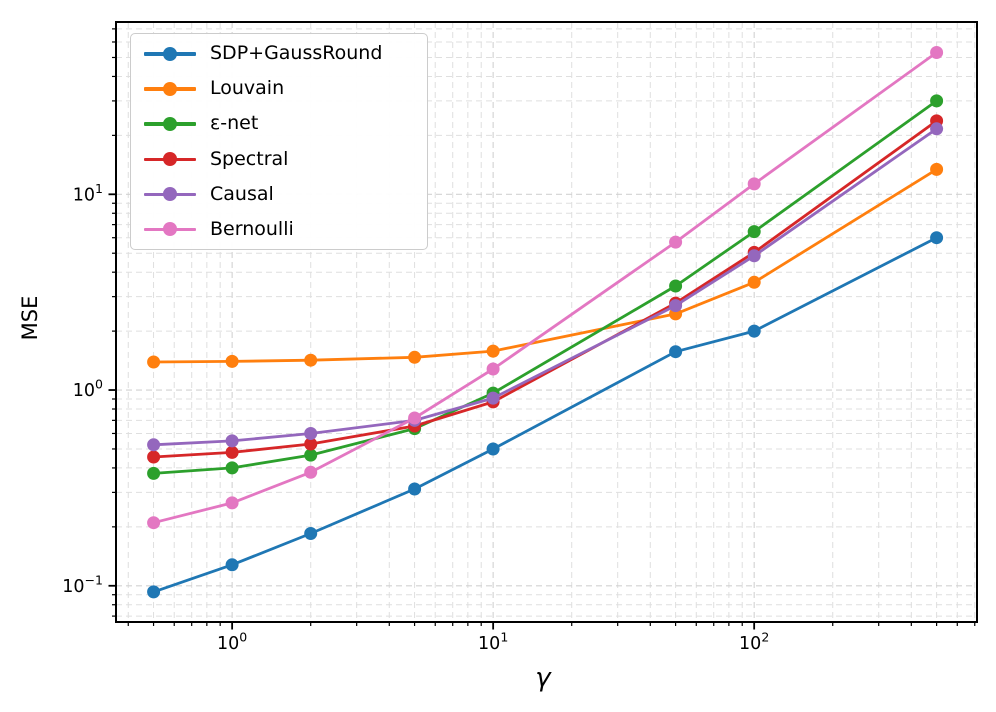  I want to click on y-axis-label: MSE, so click(30, 318).